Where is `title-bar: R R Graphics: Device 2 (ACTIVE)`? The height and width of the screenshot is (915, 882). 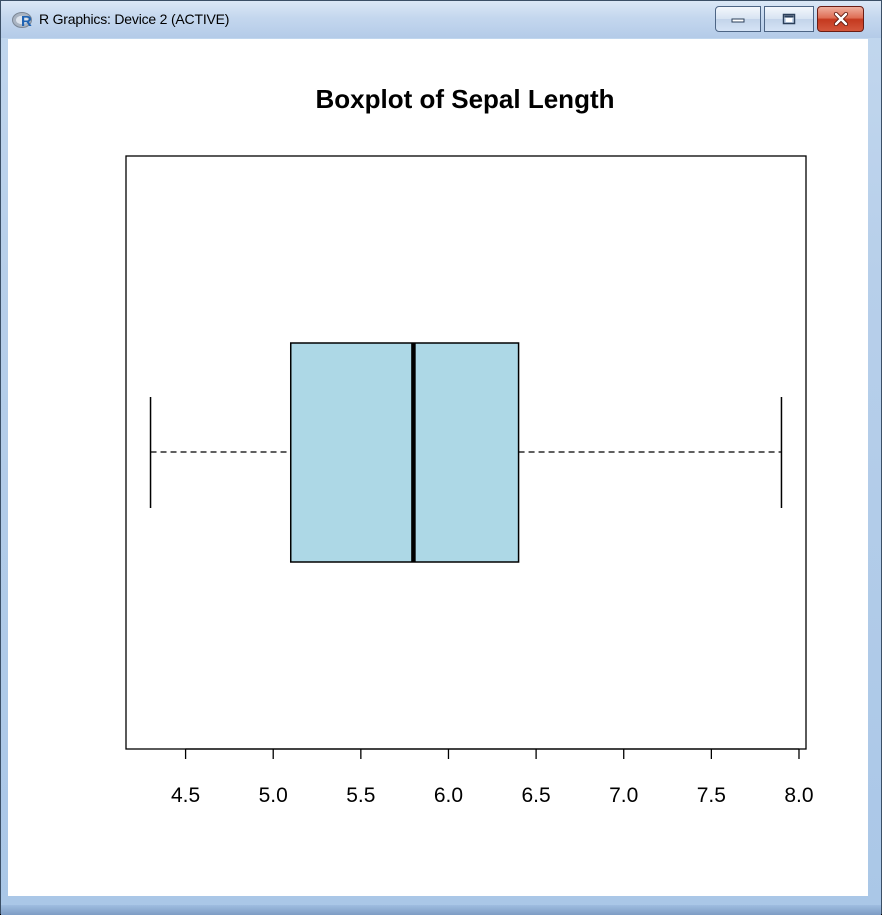 title-bar: R R Graphics: Device 2 (ACTIVE) is located at coordinates (441, 19).